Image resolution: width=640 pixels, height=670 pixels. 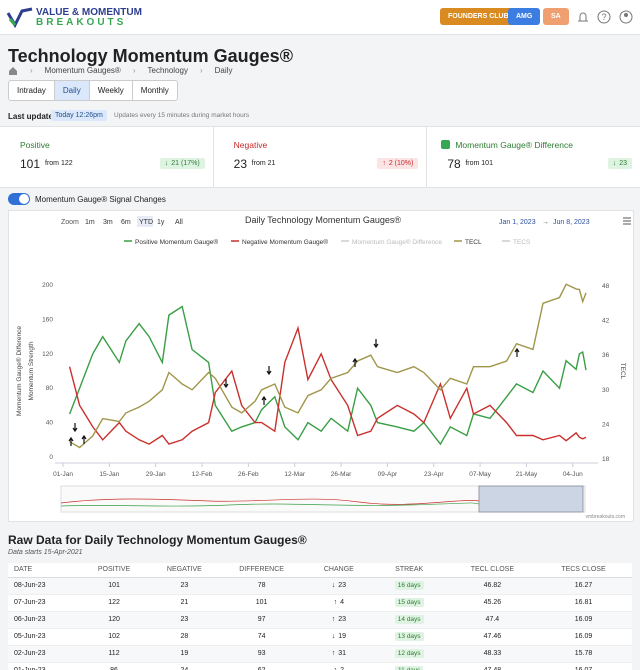 What do you see at coordinates (409, 585) in the screenshot?
I see `streak-badge: 16 days` at bounding box center [409, 585].